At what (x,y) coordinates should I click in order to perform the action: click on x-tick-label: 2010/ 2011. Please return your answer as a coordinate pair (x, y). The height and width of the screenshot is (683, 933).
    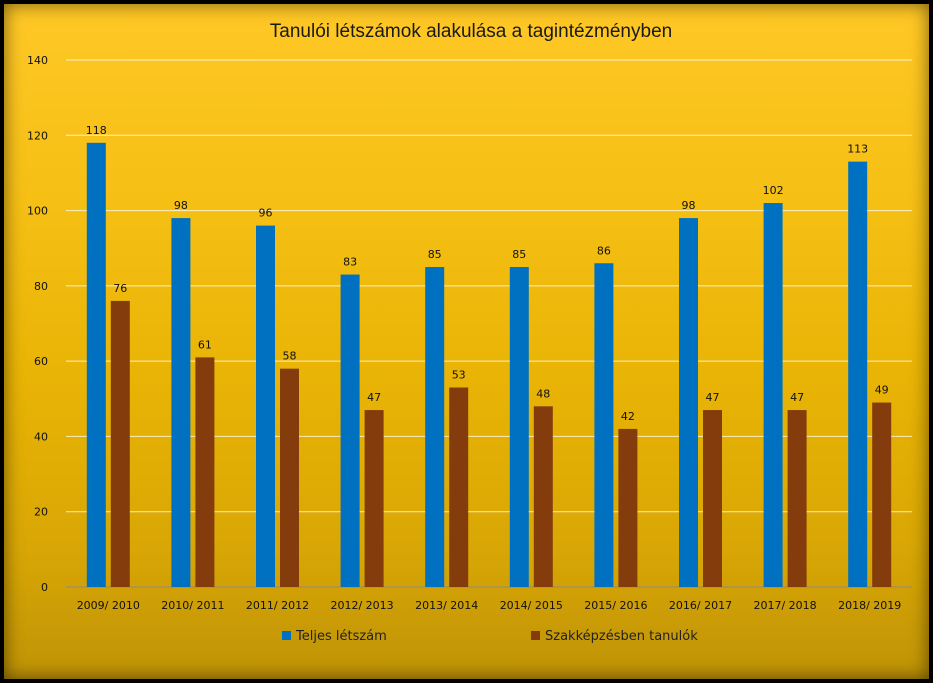
    Looking at the image, I should click on (192, 605).